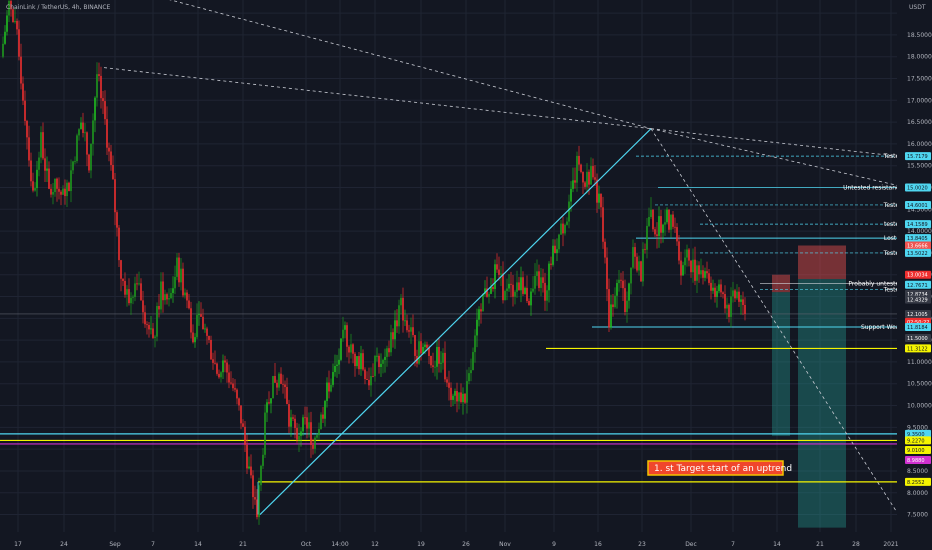 Image resolution: width=932 pixels, height=550 pixels. I want to click on time-tick-label: Dec, so click(691, 544).